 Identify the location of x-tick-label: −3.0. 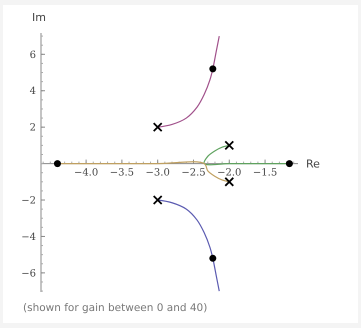
(158, 173).